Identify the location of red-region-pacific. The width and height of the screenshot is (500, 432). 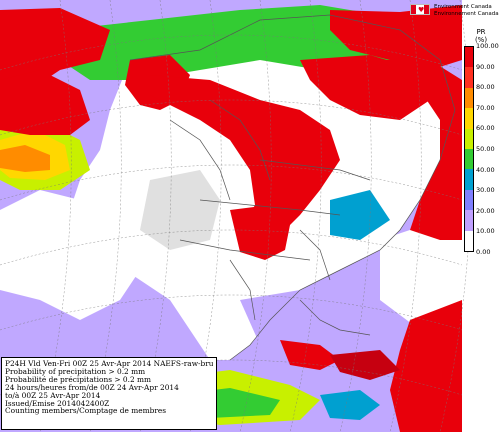
(45, 102).